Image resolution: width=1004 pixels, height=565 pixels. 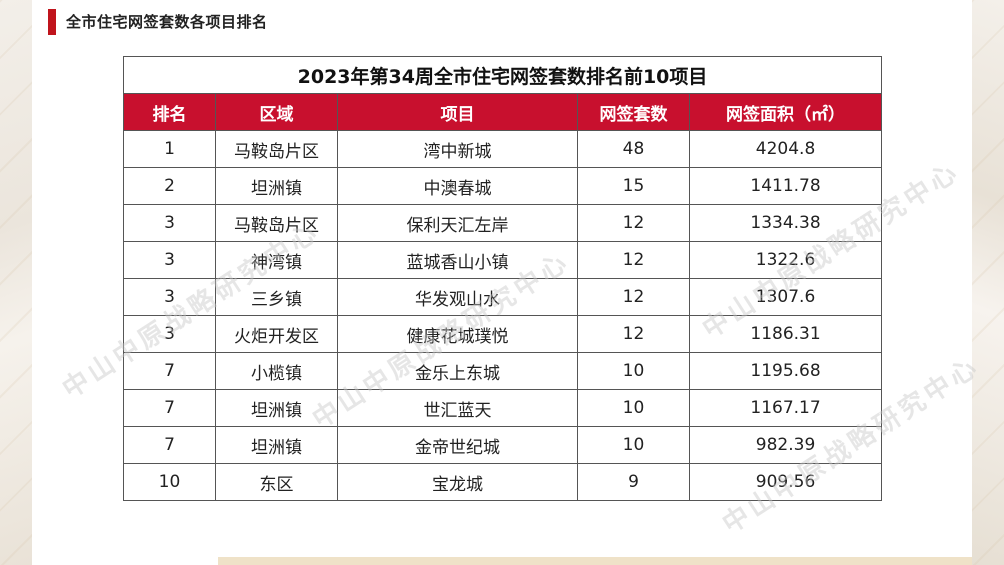 I want to click on table-row: 3 火炬开发区 健康花城璞悦 12 1186.31, so click(x=503, y=334).